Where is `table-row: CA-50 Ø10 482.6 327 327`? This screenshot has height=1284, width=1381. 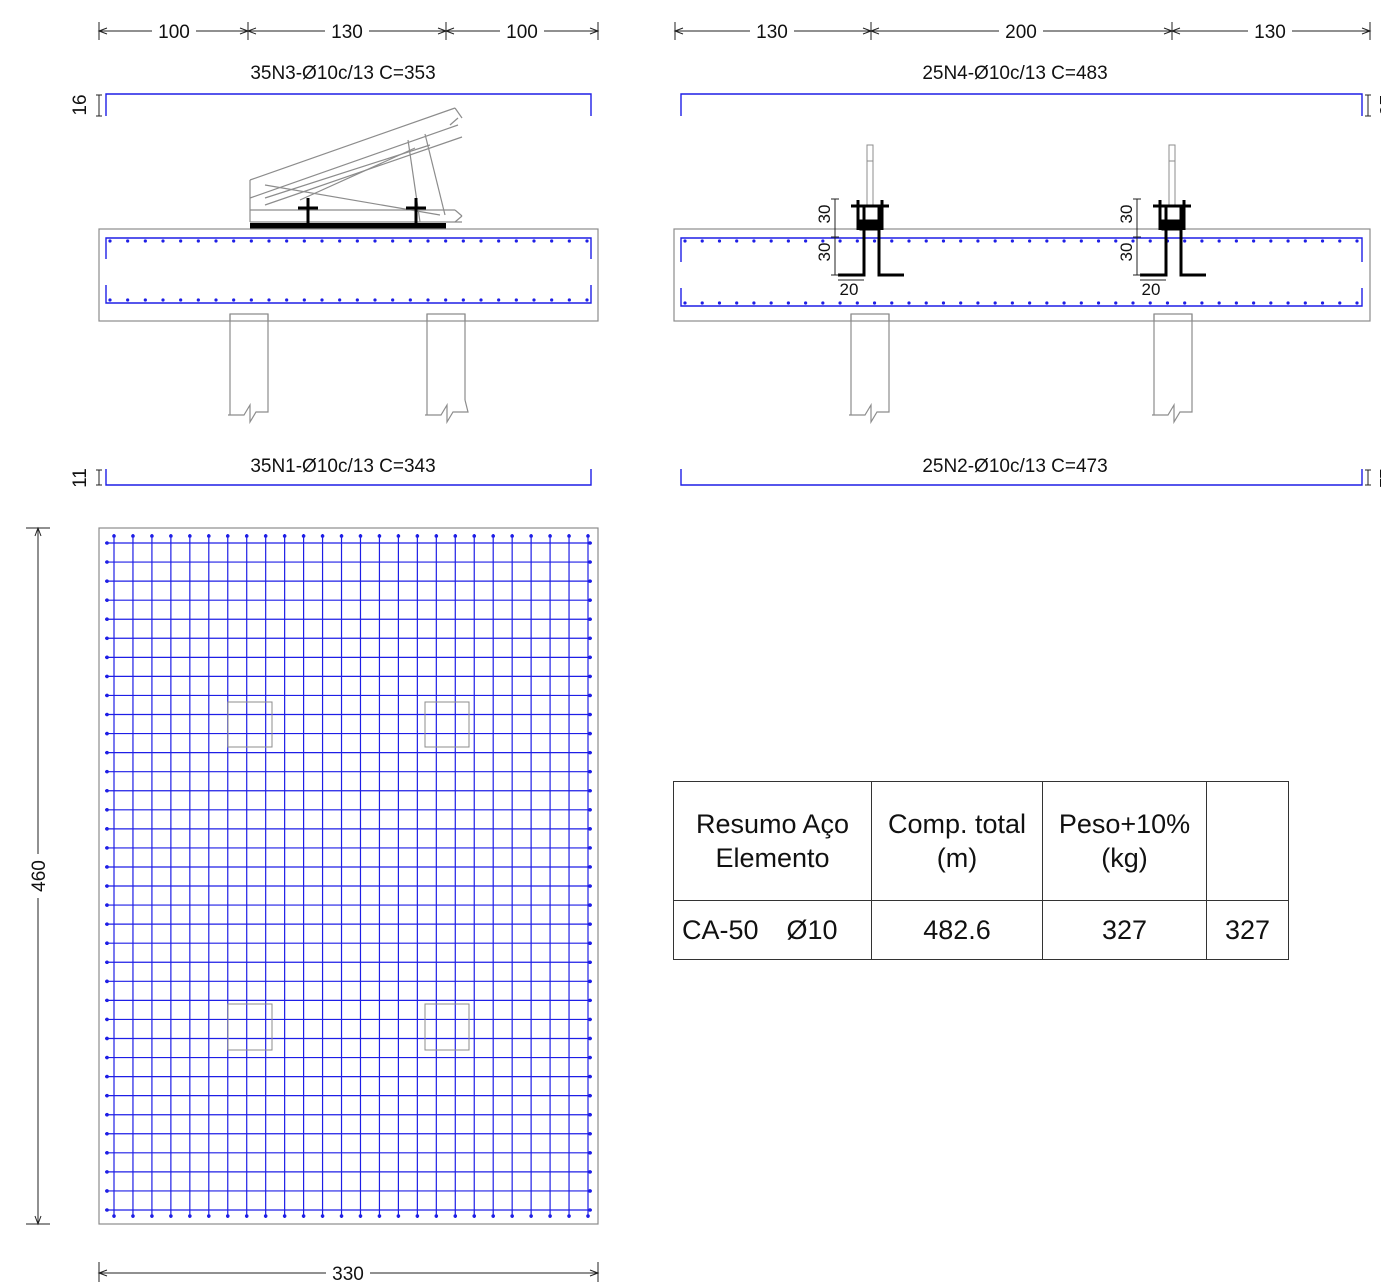 table-row: CA-50 Ø10 482.6 327 327 is located at coordinates (981, 930).